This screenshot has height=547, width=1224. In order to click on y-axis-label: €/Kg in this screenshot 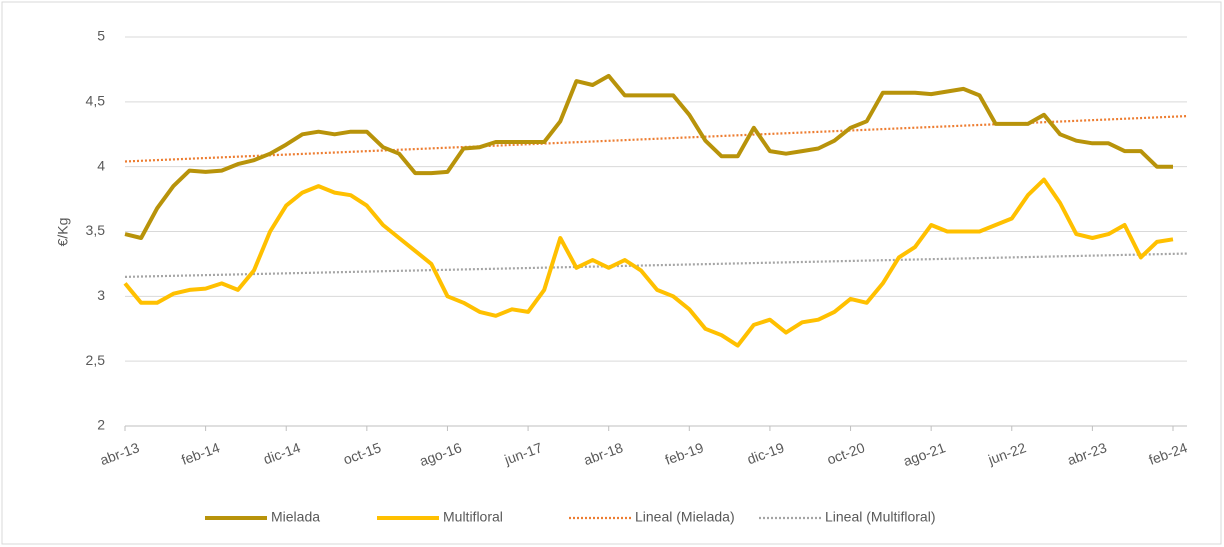, I will do `click(63, 232)`.